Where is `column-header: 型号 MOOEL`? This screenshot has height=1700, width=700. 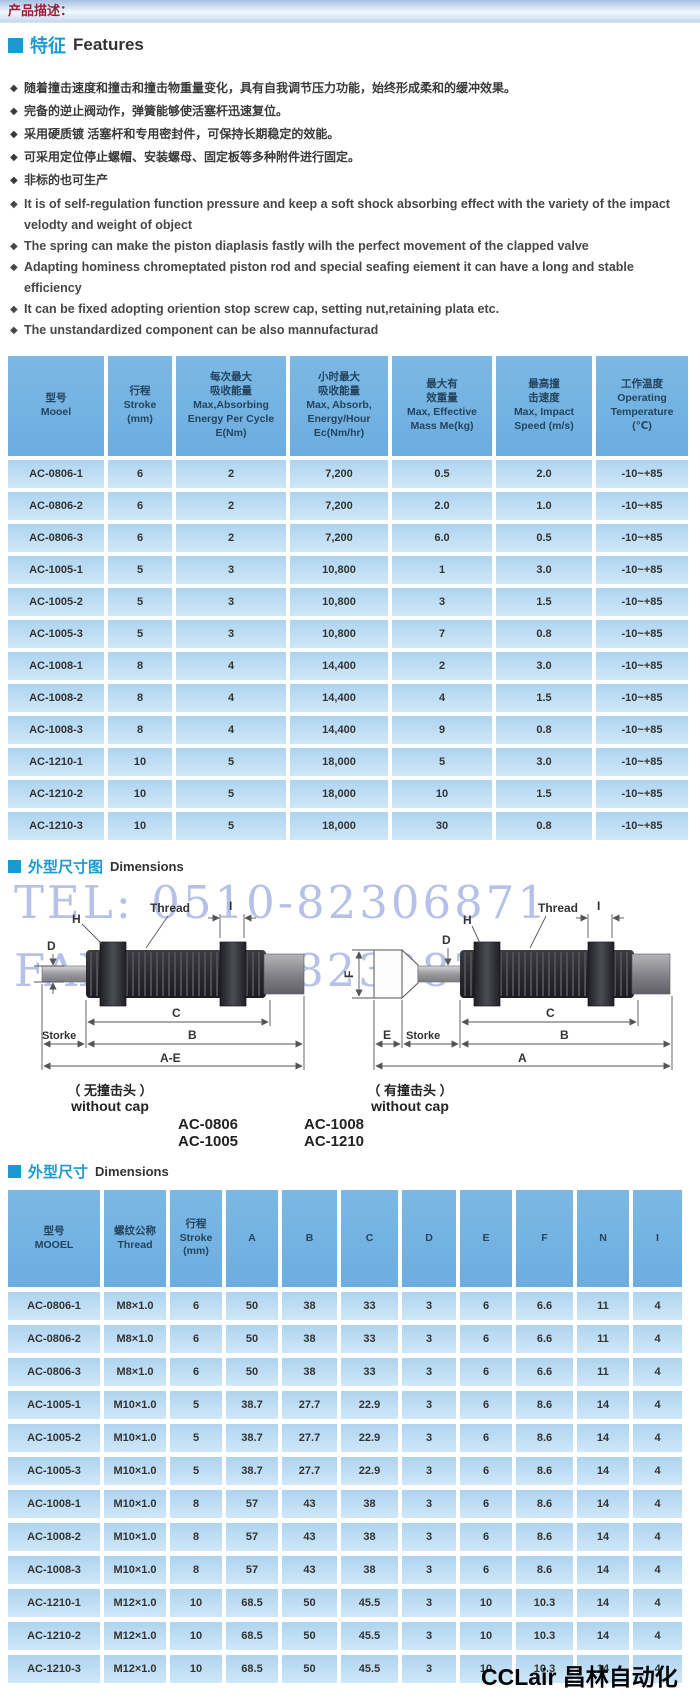 column-header: 型号 MOOEL is located at coordinates (54, 1238).